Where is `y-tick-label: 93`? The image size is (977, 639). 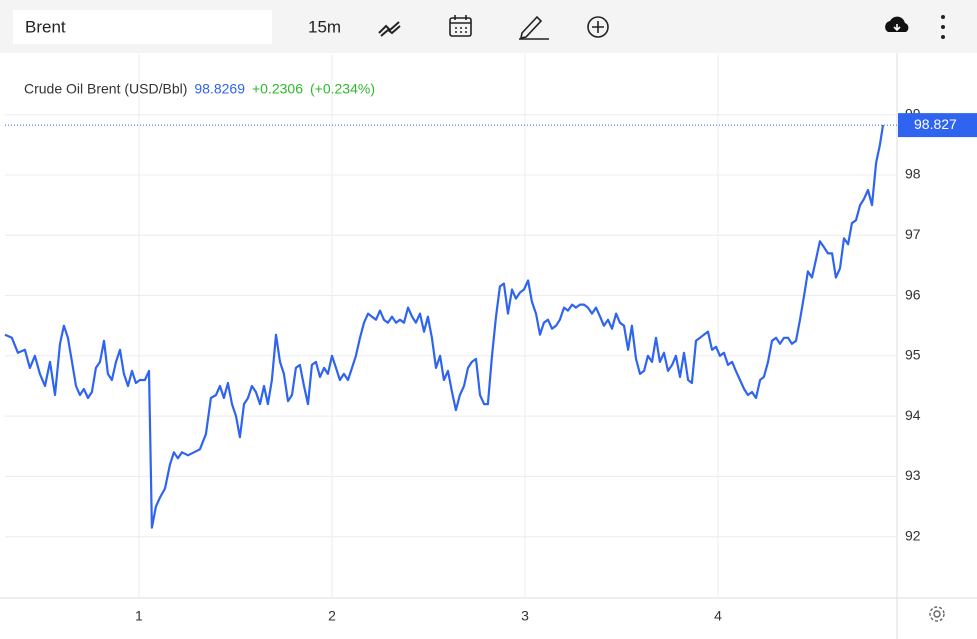 y-tick-label: 93 is located at coordinates (913, 475).